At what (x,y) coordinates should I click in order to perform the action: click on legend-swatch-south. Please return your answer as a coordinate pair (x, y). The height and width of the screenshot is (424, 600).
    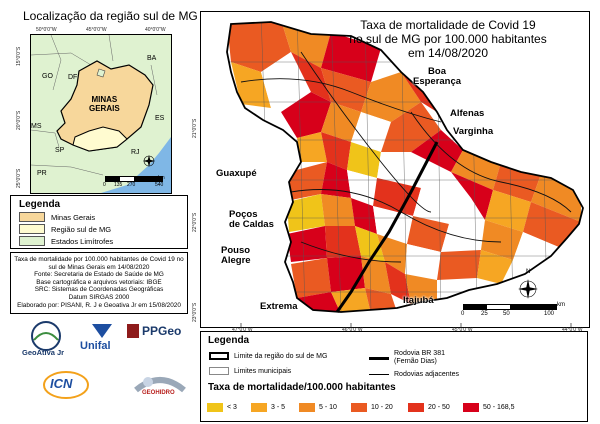
    Looking at the image, I should click on (32, 229).